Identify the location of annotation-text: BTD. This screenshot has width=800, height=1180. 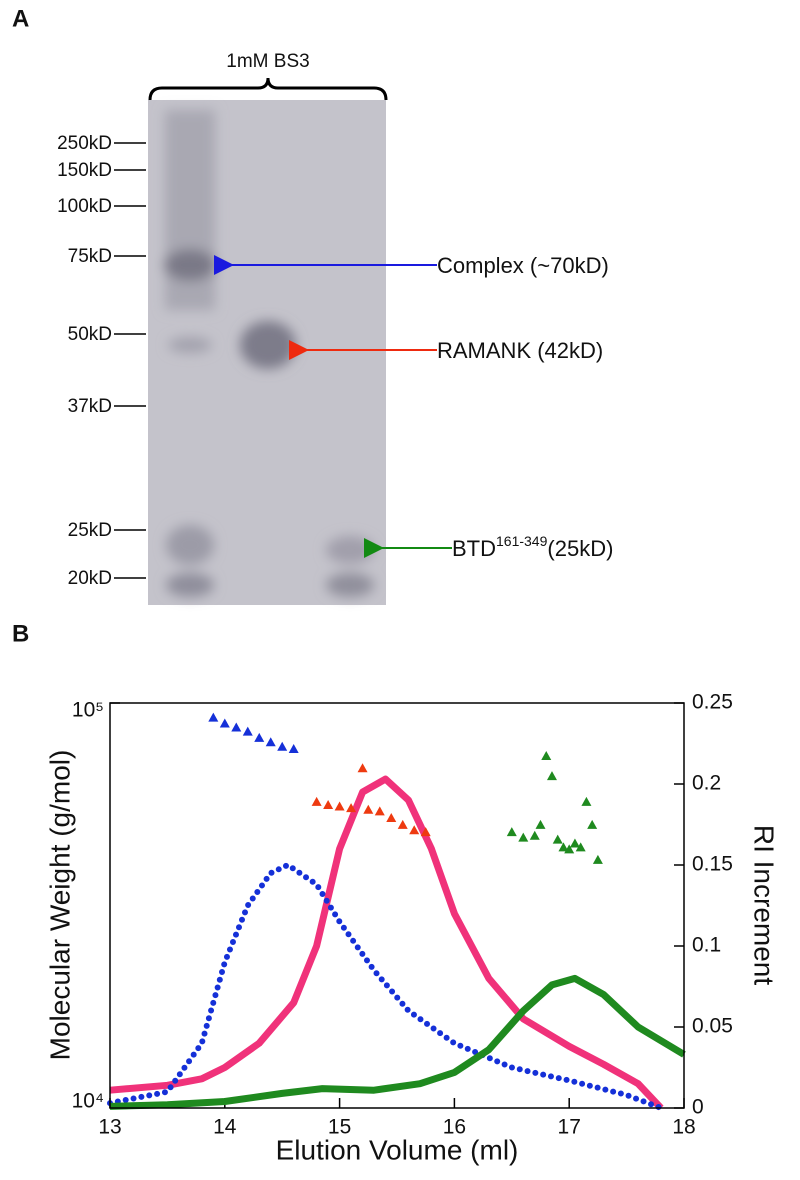
(474, 548).